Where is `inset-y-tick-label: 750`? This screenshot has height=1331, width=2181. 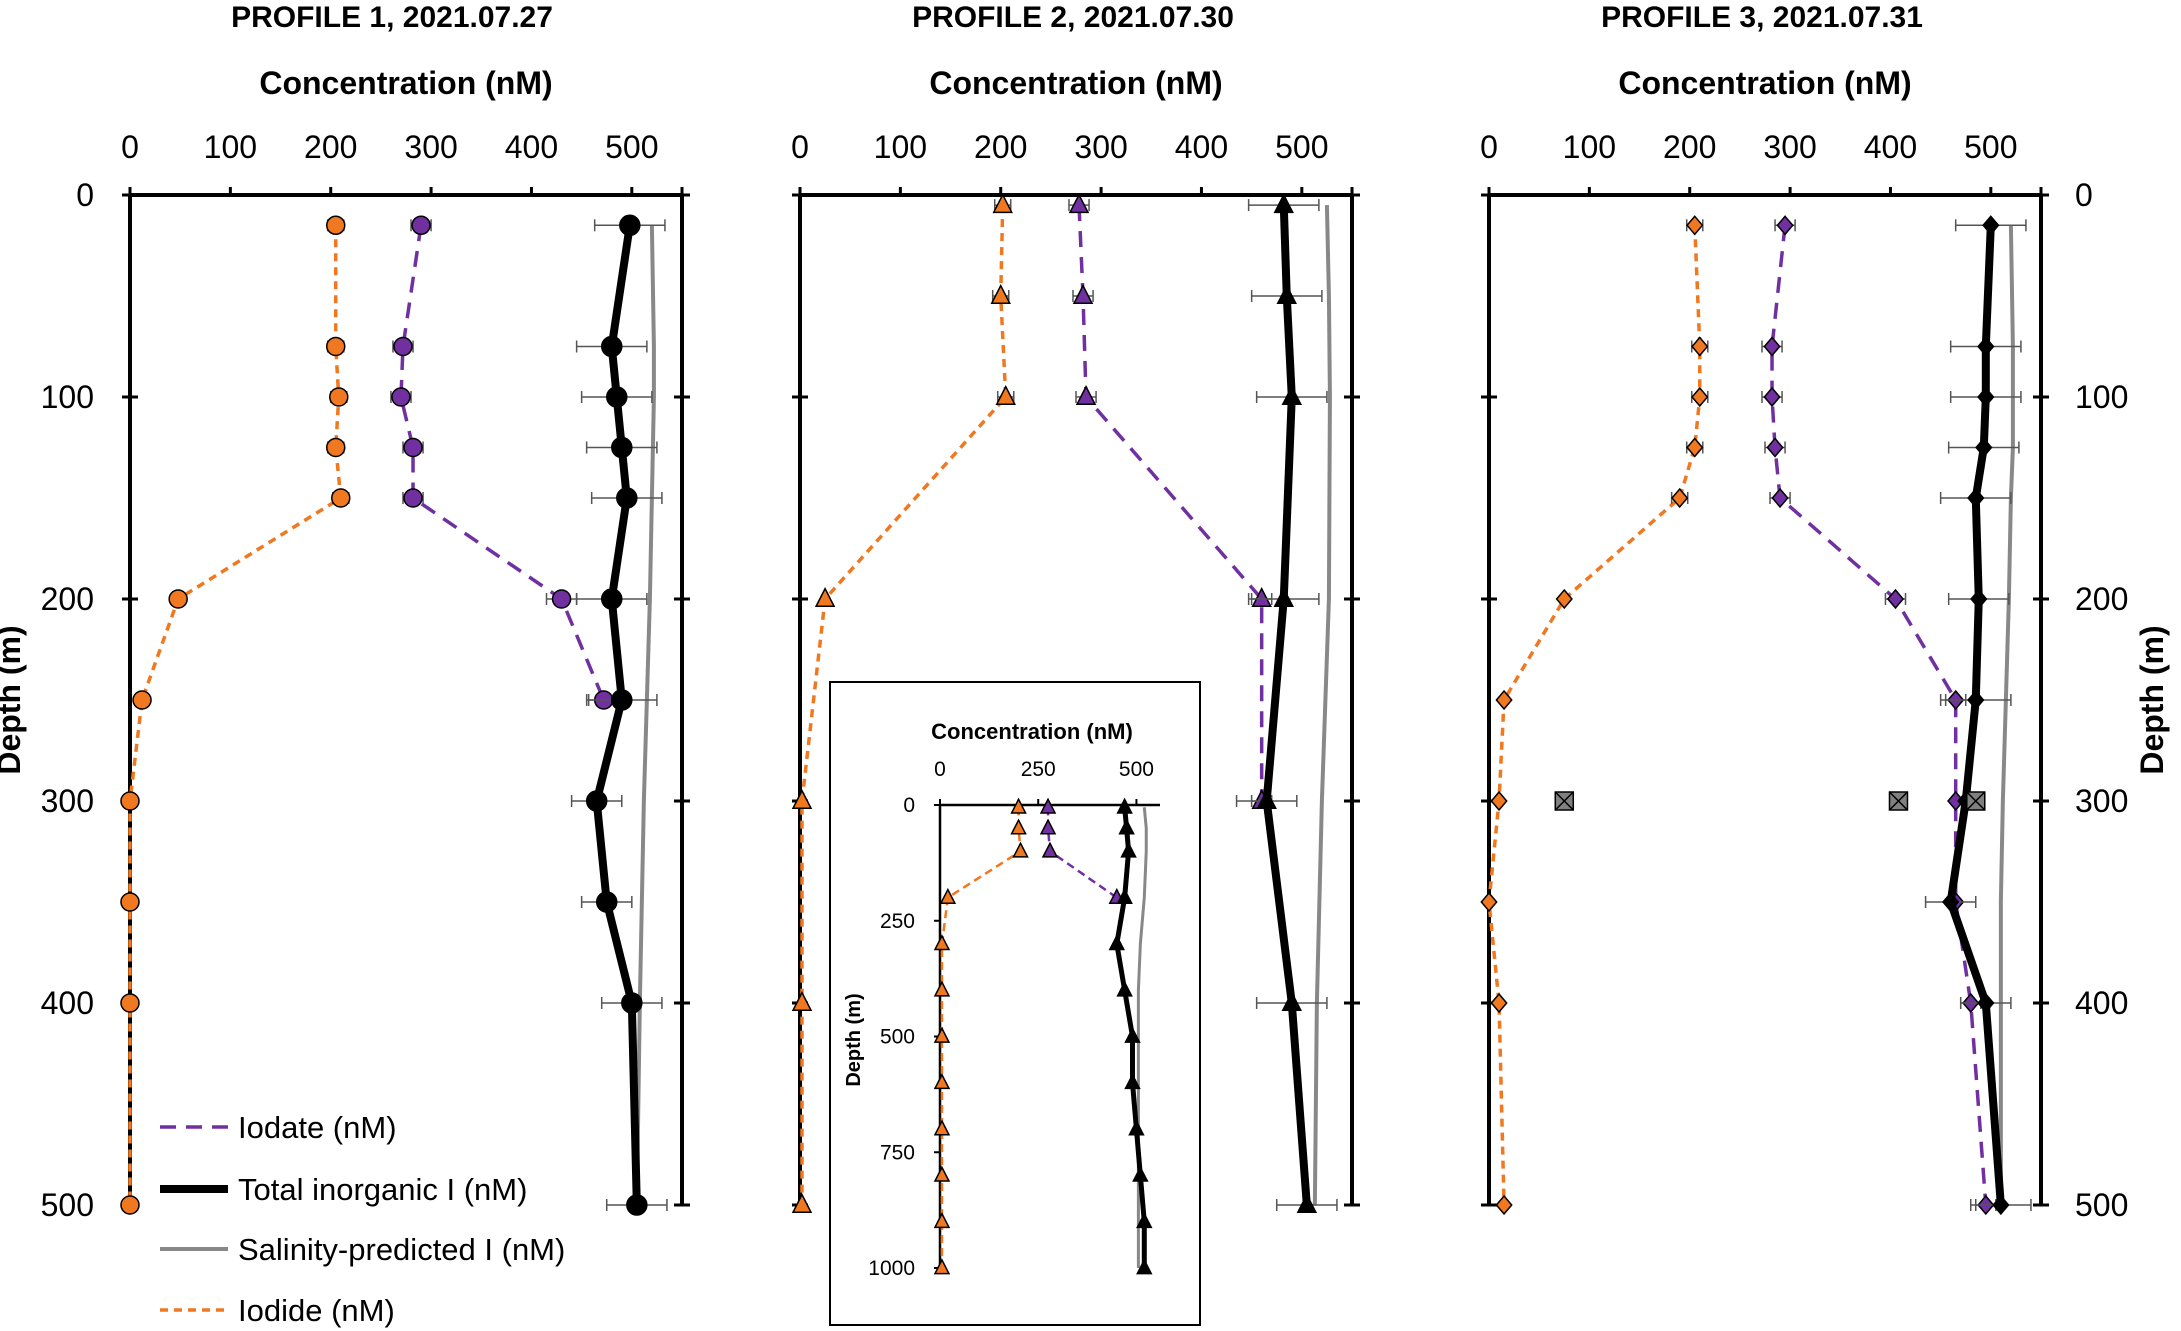 inset-y-tick-label: 750 is located at coordinates (897, 1152).